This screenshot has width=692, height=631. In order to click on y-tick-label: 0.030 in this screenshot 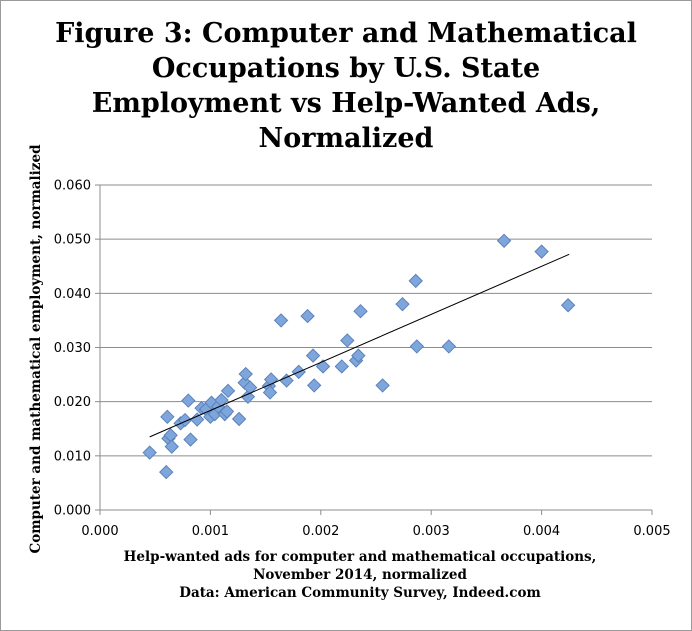, I will do `click(72, 348)`.